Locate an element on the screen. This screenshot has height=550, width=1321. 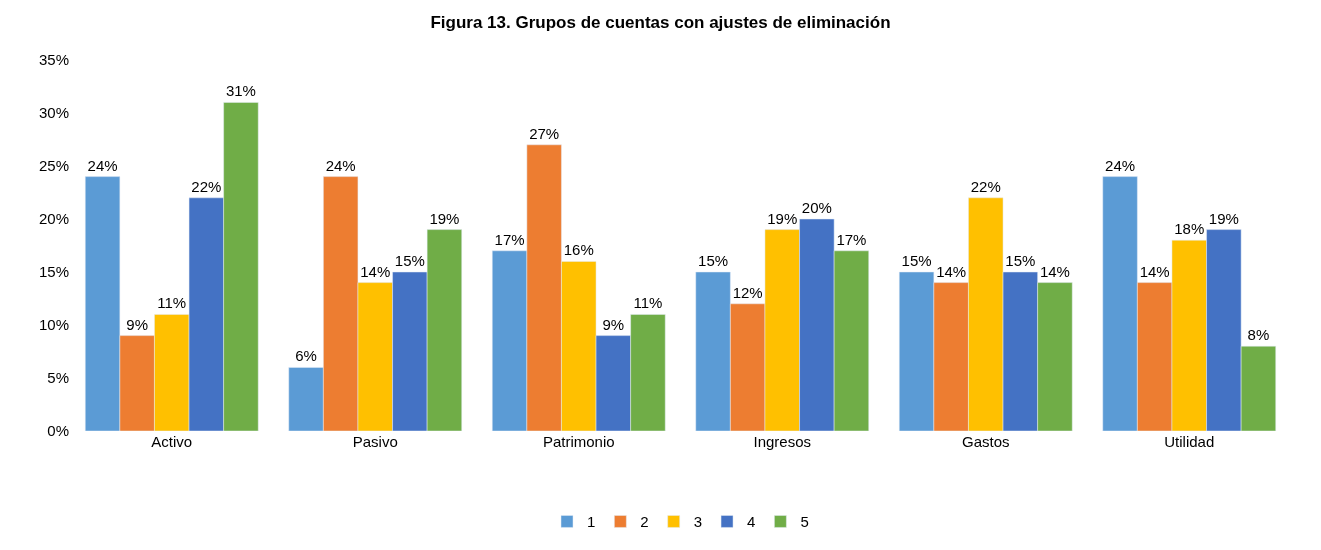
x-tick-label: Patrimonio is located at coordinates (578, 441).